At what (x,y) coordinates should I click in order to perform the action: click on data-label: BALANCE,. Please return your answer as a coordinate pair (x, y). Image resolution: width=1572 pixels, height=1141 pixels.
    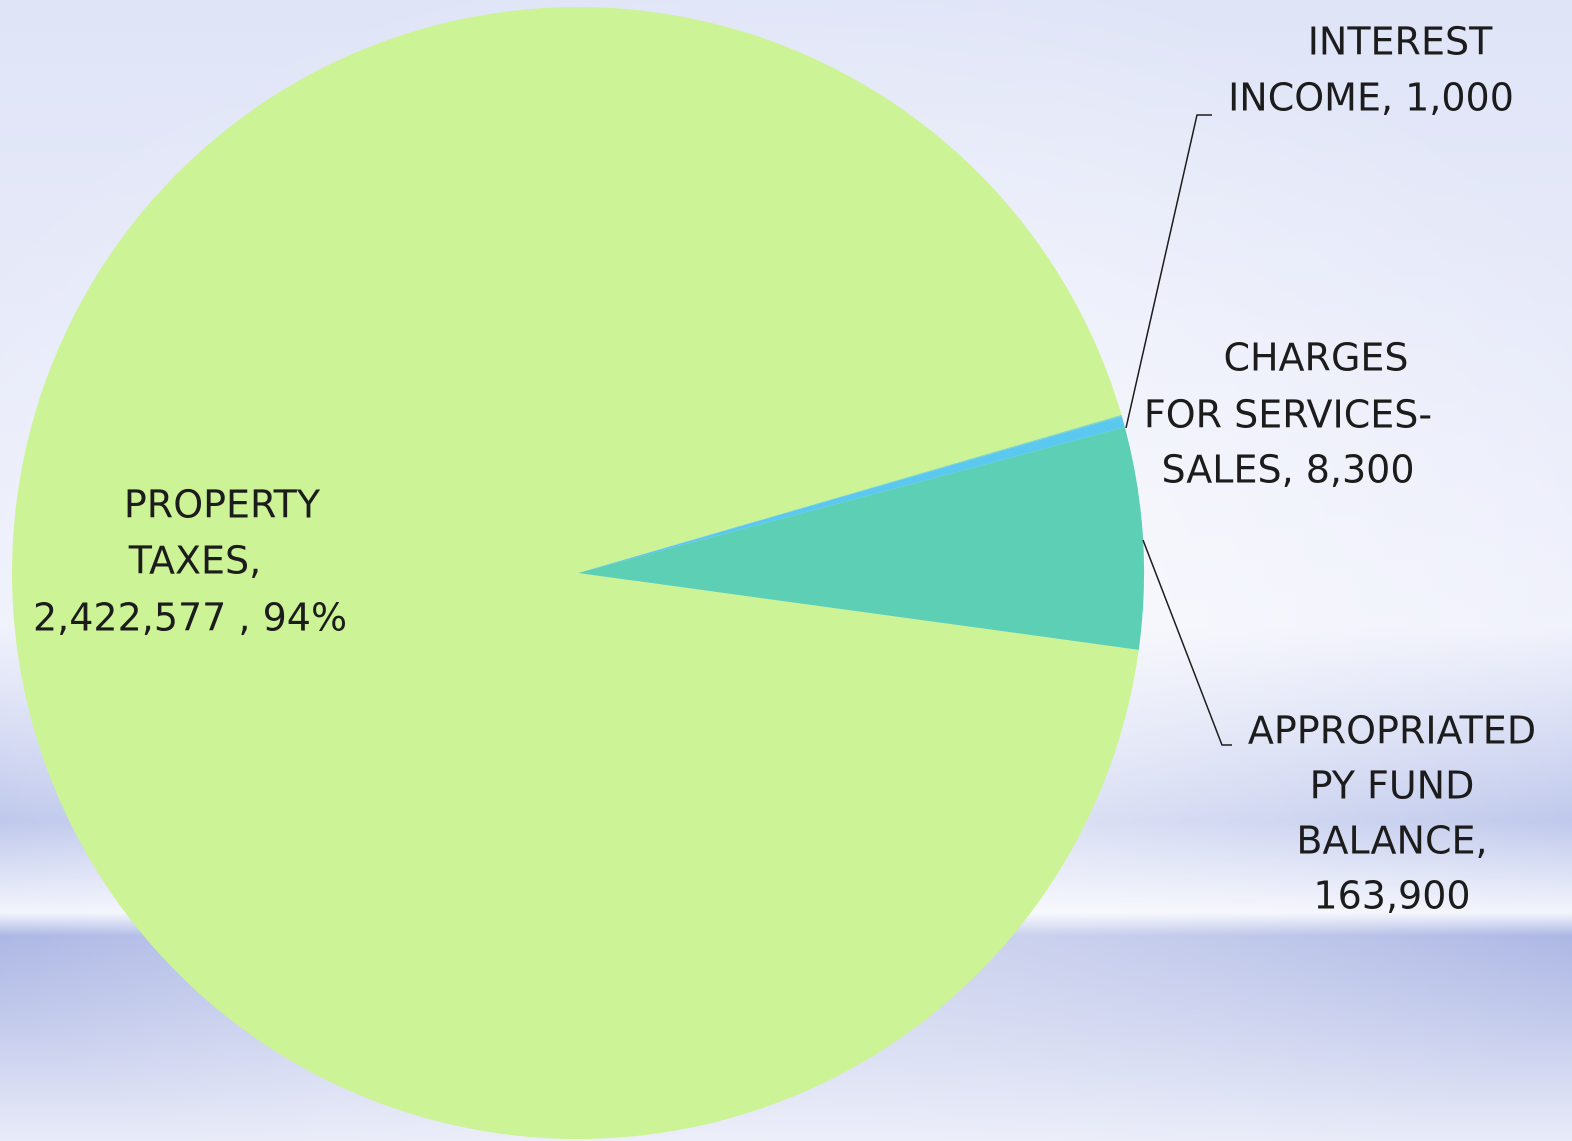
    Looking at the image, I should click on (1391, 841).